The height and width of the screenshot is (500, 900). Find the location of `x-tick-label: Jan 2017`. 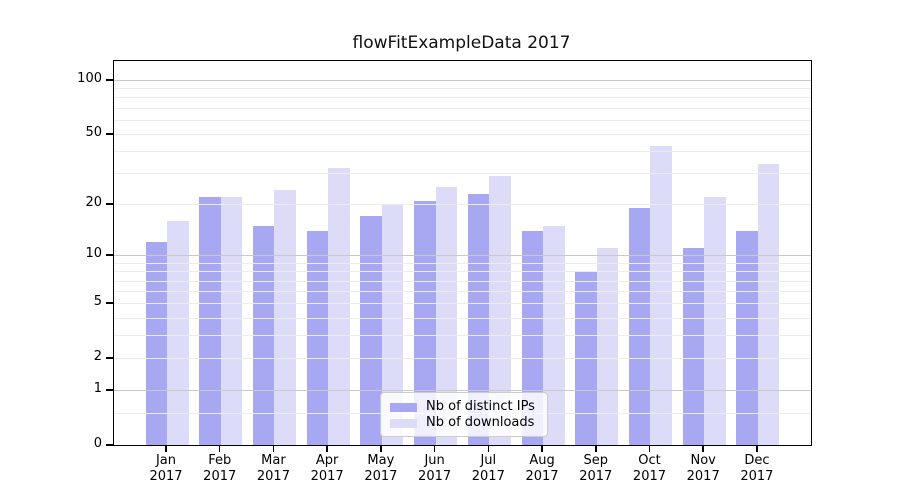

x-tick-label: Jan 2017 is located at coordinates (166, 468).